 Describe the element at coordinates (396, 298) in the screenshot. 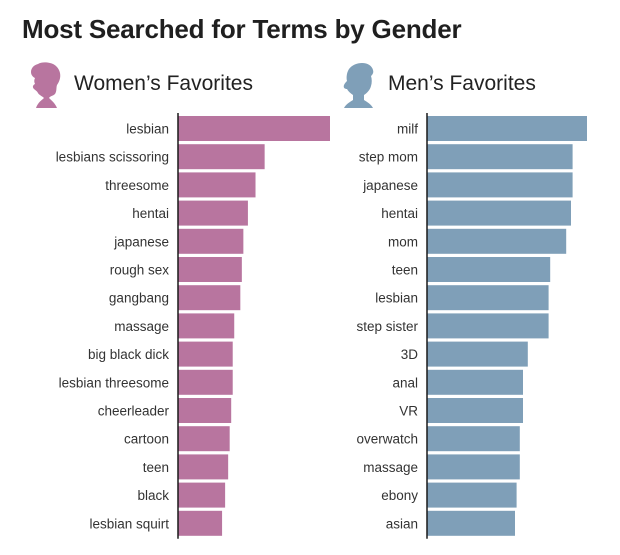

I see `men-category-label: lesbian` at that location.